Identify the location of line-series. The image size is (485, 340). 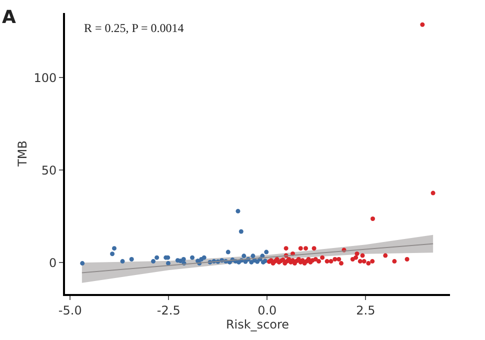
(257, 258).